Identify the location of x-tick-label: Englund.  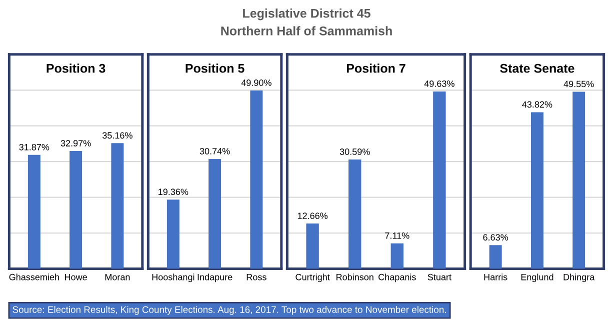
(537, 278).